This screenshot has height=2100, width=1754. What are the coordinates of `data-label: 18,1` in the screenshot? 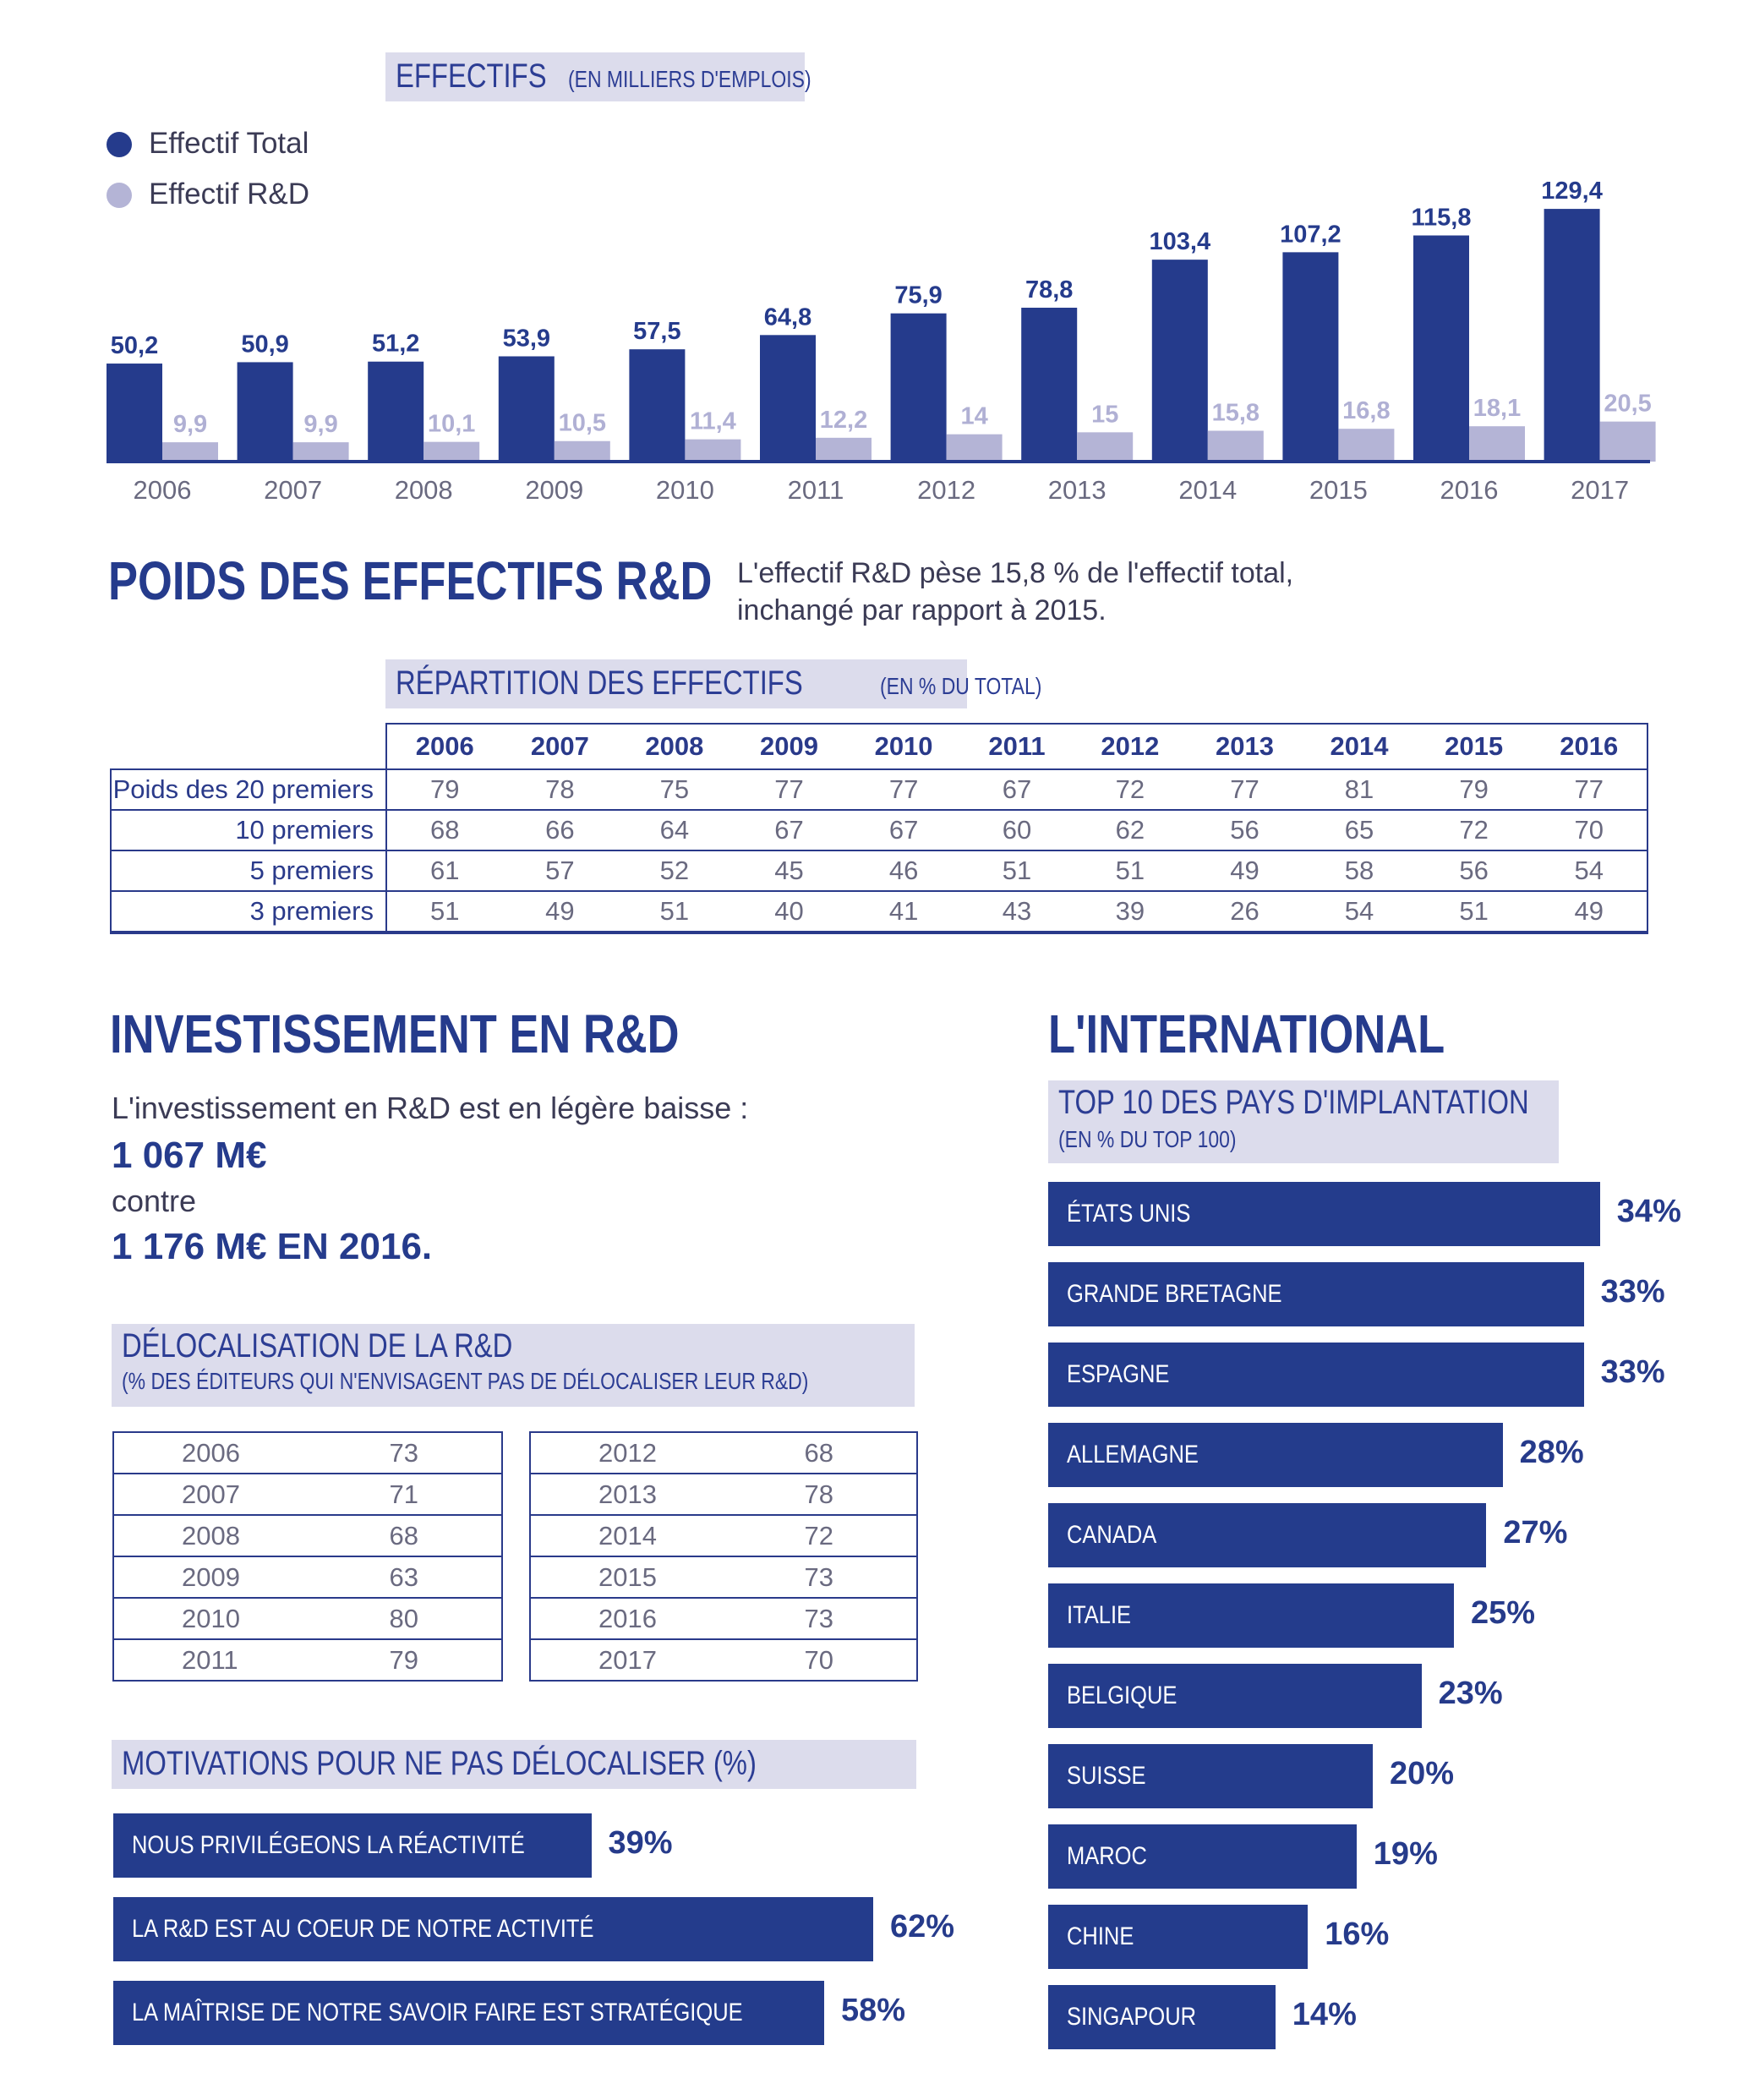 It's located at (1497, 408).